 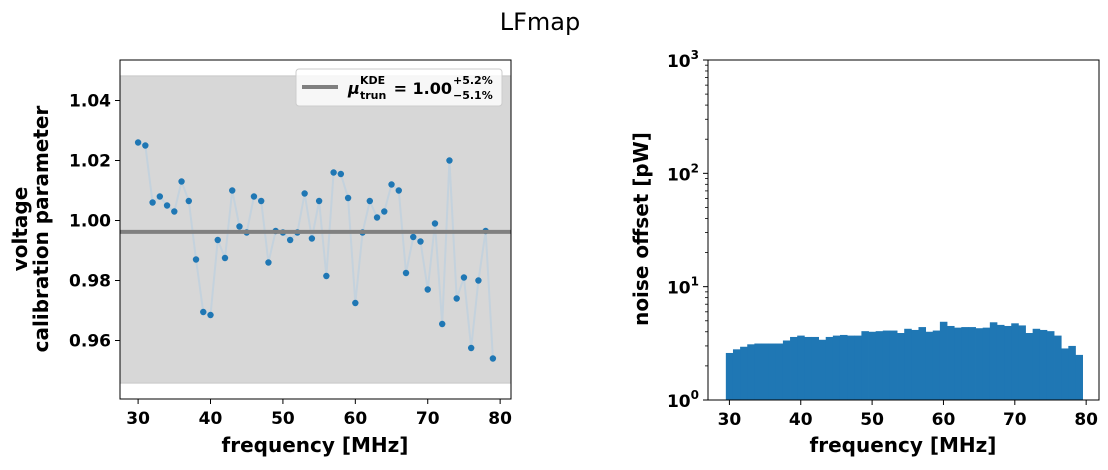 What do you see at coordinates (420, 88) in the screenshot?
I see `legend-equals-value: = 1.00` at bounding box center [420, 88].